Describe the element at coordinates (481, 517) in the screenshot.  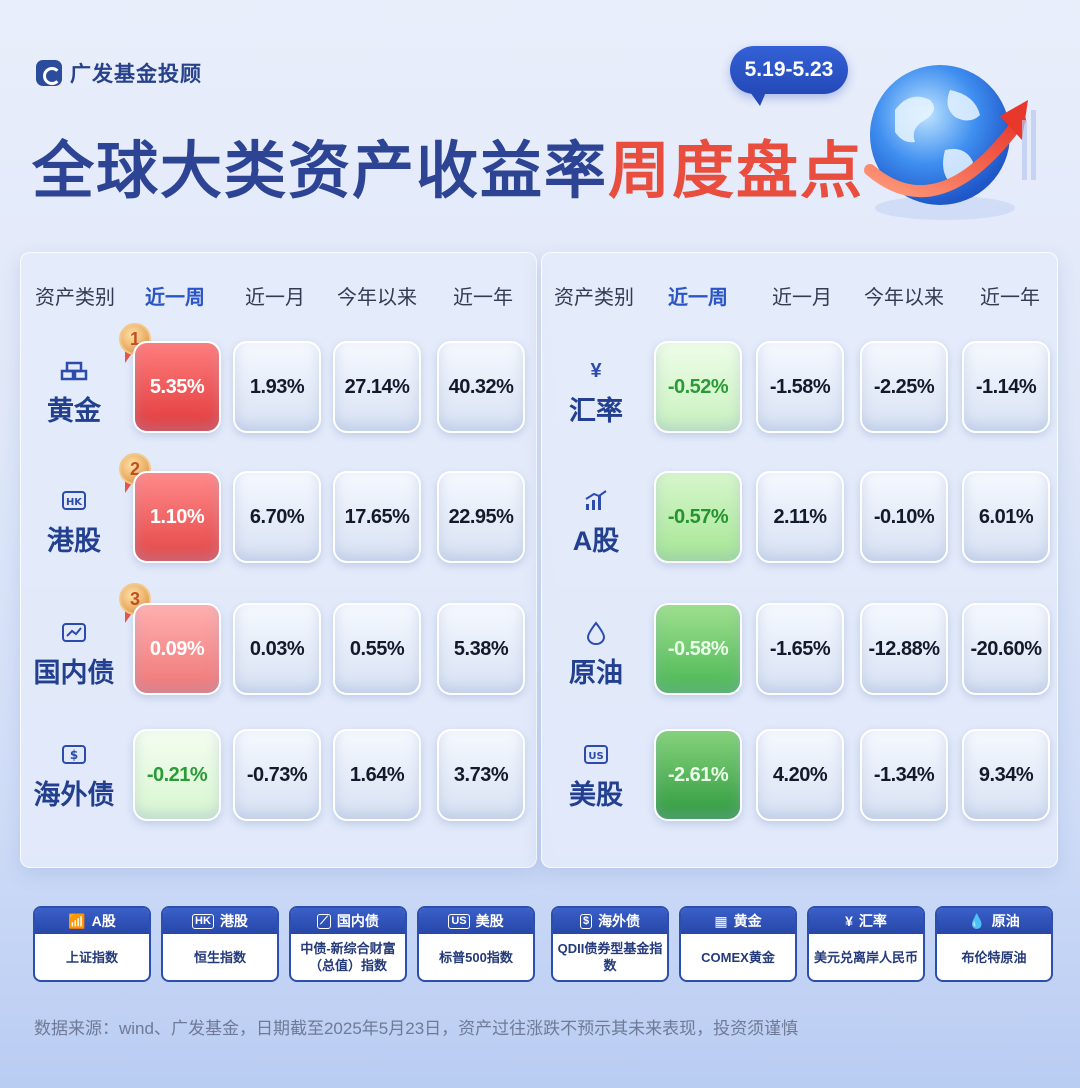
I see `cell-year: 22.95%` at that location.